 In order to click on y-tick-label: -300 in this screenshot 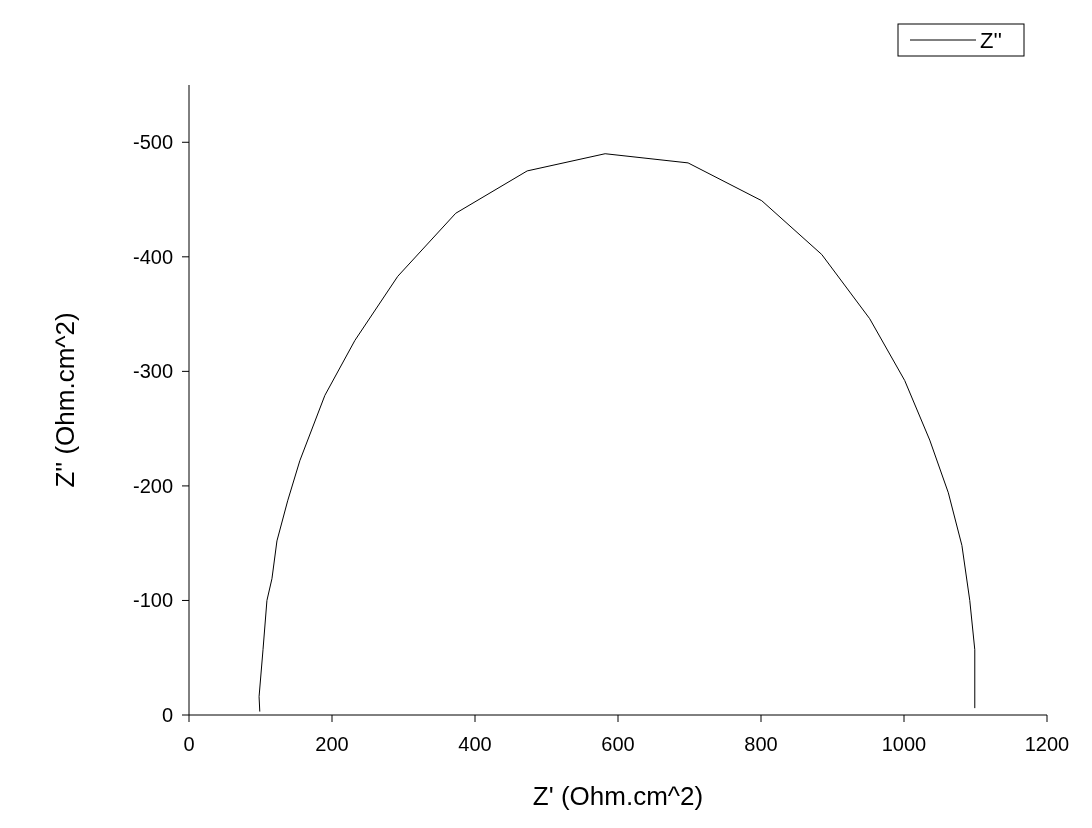, I will do `click(152, 371)`.